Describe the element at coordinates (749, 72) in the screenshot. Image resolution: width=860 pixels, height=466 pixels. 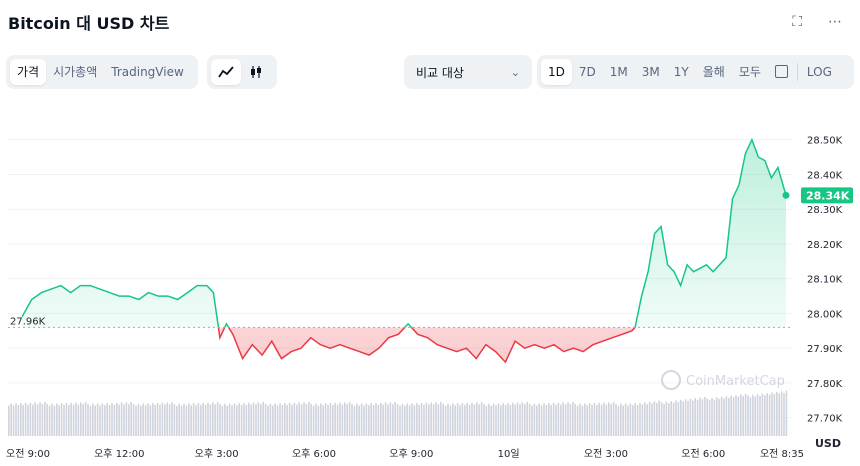
I see `range-all: 모두` at that location.